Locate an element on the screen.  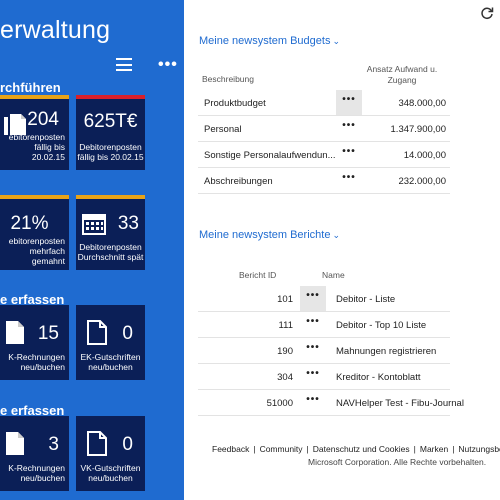
table-row: 190 ••• Mahnungen registrieren is located at coordinates (324, 351).